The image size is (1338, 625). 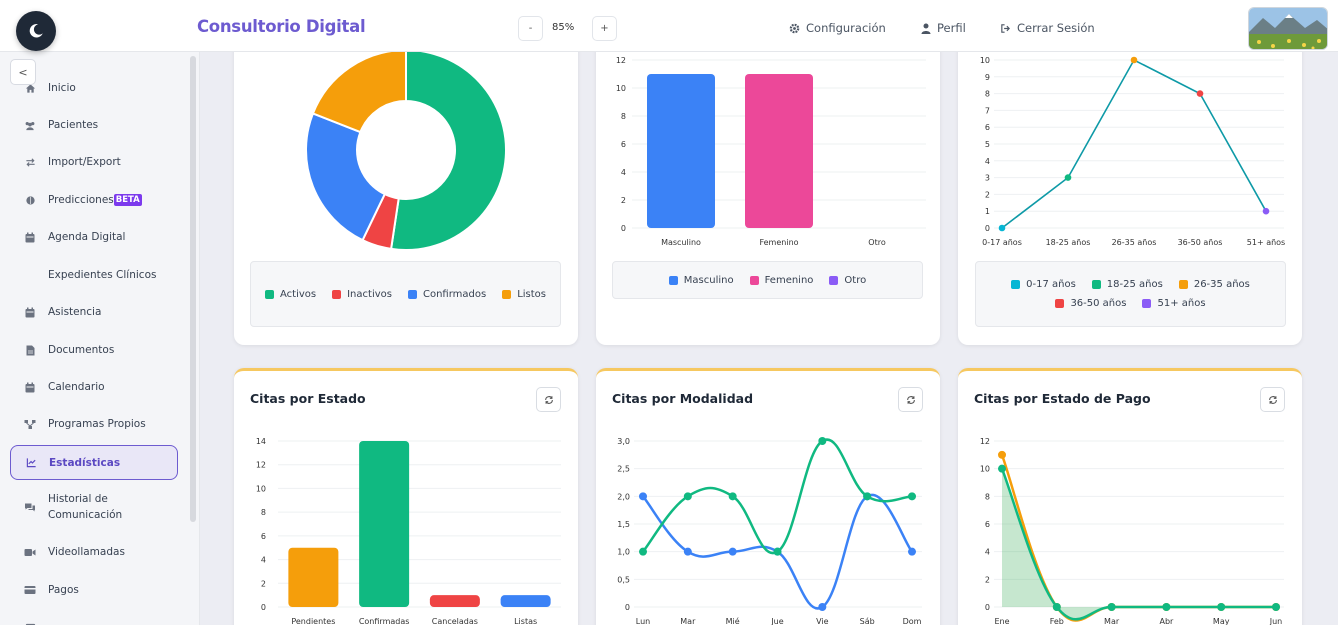 What do you see at coordinates (867, 621) in the screenshot?
I see `x-tick-label: Sáb` at bounding box center [867, 621].